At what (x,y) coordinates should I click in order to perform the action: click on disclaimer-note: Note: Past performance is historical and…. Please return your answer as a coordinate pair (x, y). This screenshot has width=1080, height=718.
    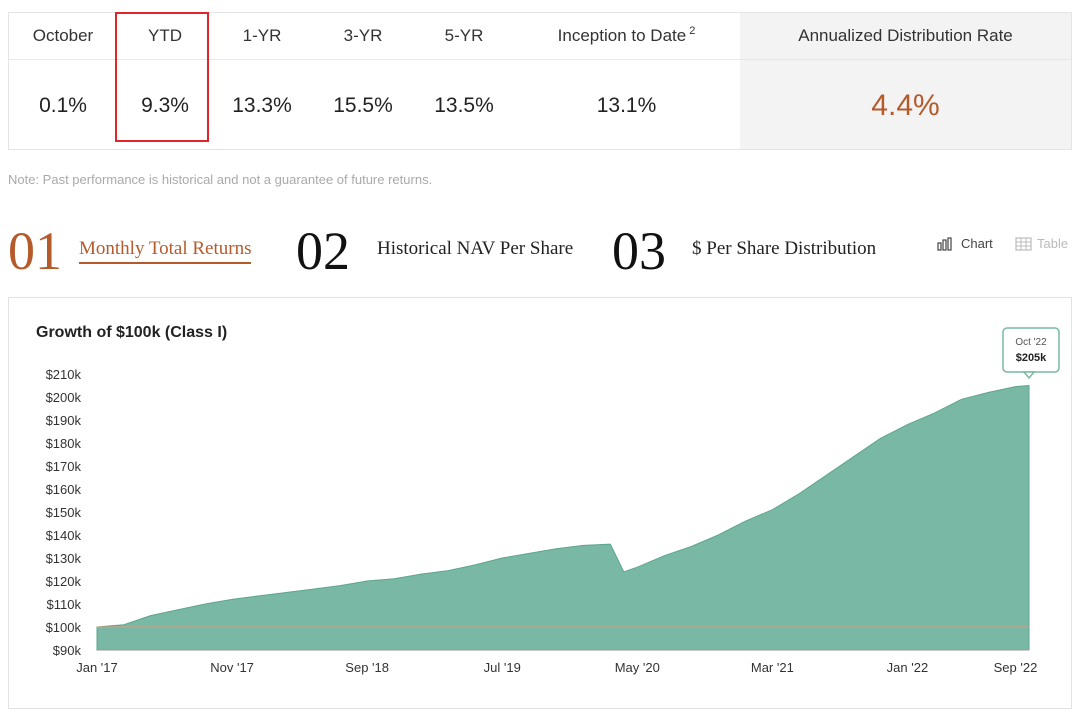
    Looking at the image, I should click on (220, 179).